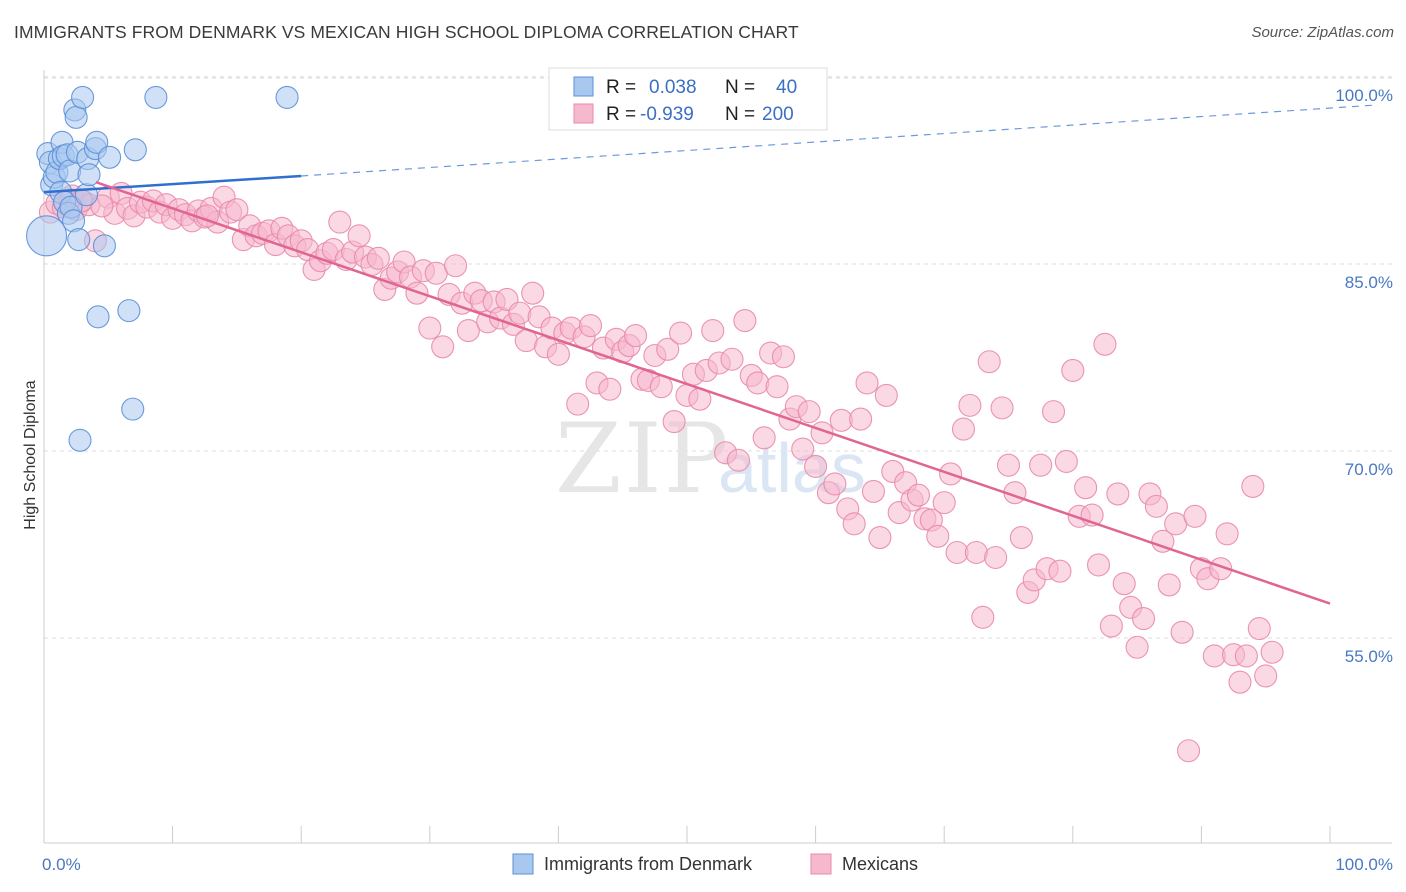 The height and width of the screenshot is (892, 1406). Describe the element at coordinates (583, 113) in the screenshot. I see `legend-swatch-mexicans` at that location.